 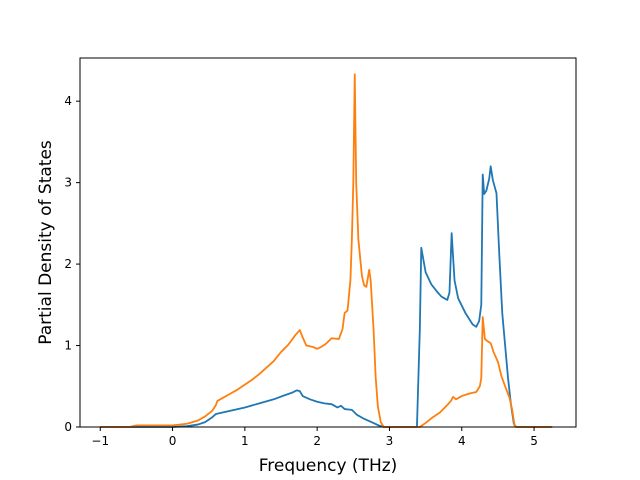 I want to click on y-axis-ticks: 0 1 2 3 4, so click(x=72, y=264).